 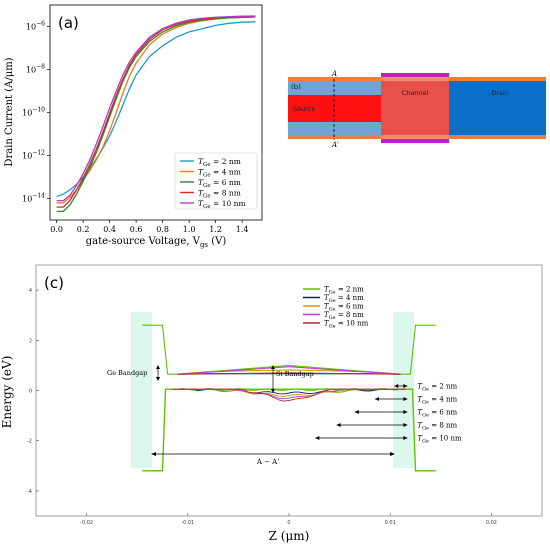 I want to click on series-line-tge-8nm, so click(x=156, y=111).